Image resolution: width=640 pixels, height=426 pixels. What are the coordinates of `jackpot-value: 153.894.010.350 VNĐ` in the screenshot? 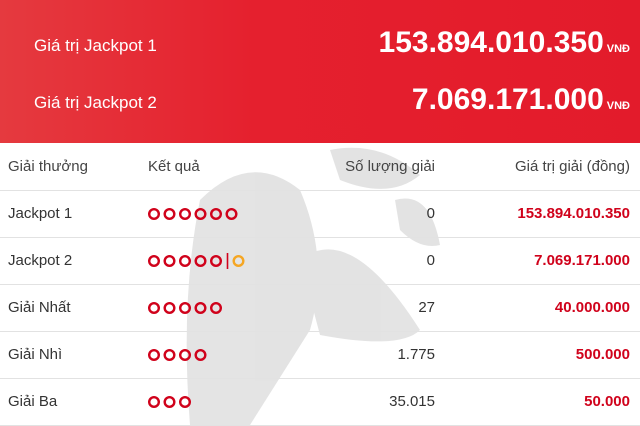 It's located at (504, 43).